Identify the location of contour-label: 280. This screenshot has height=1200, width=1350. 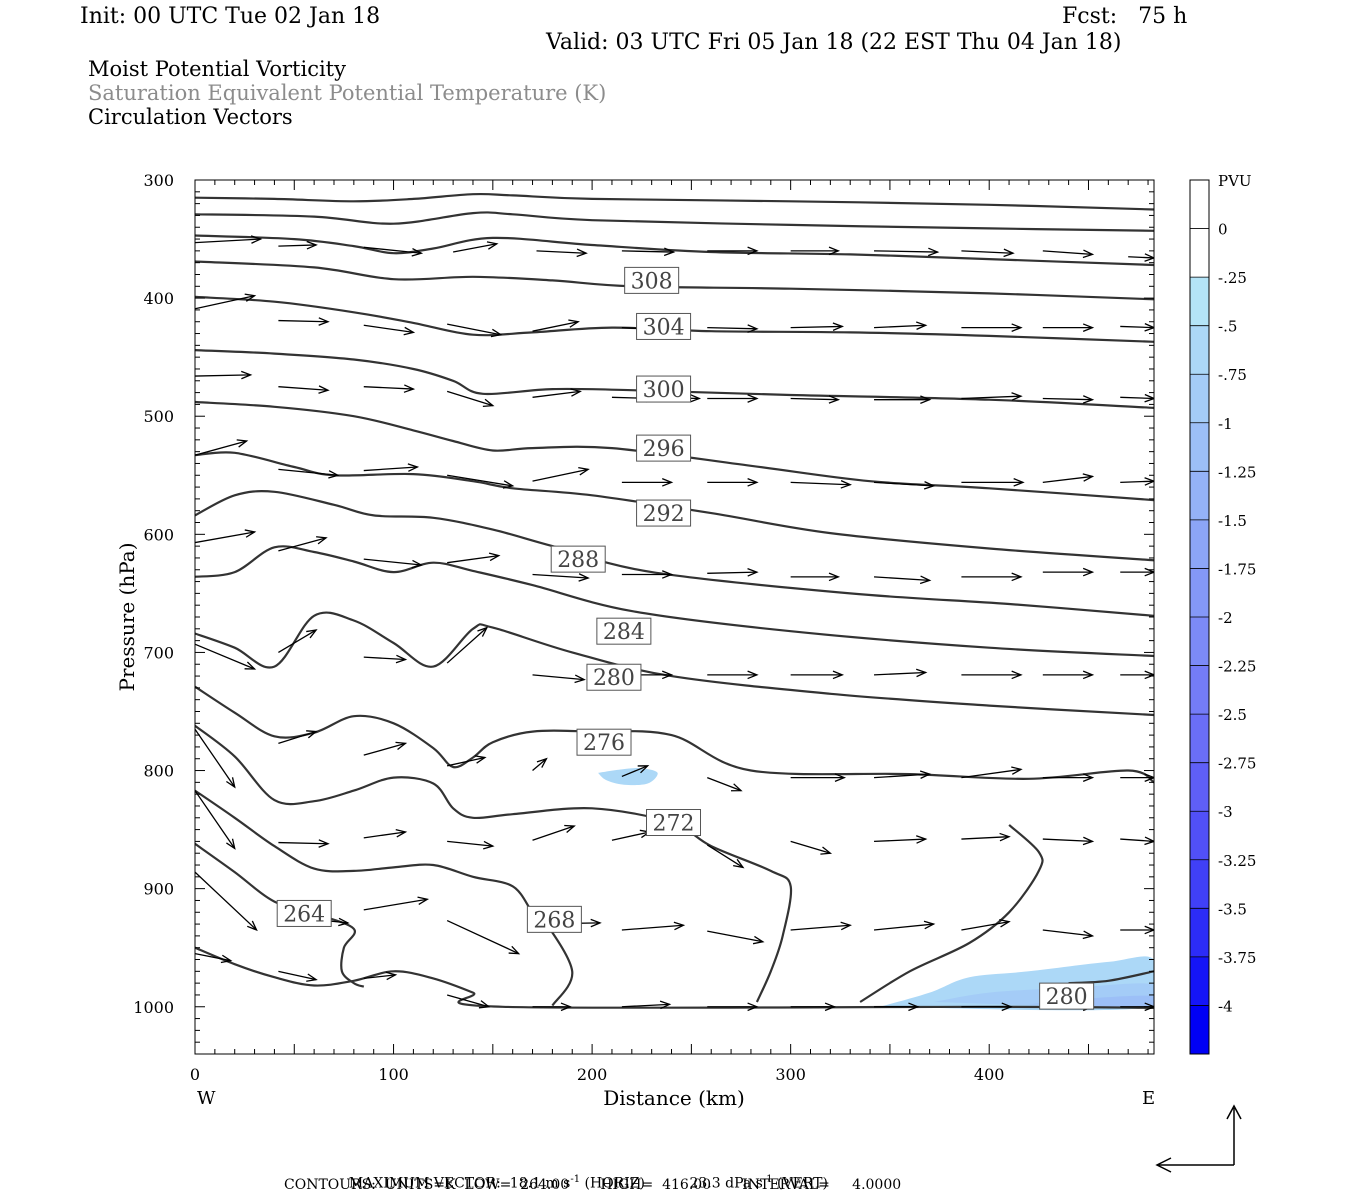
(1067, 996).